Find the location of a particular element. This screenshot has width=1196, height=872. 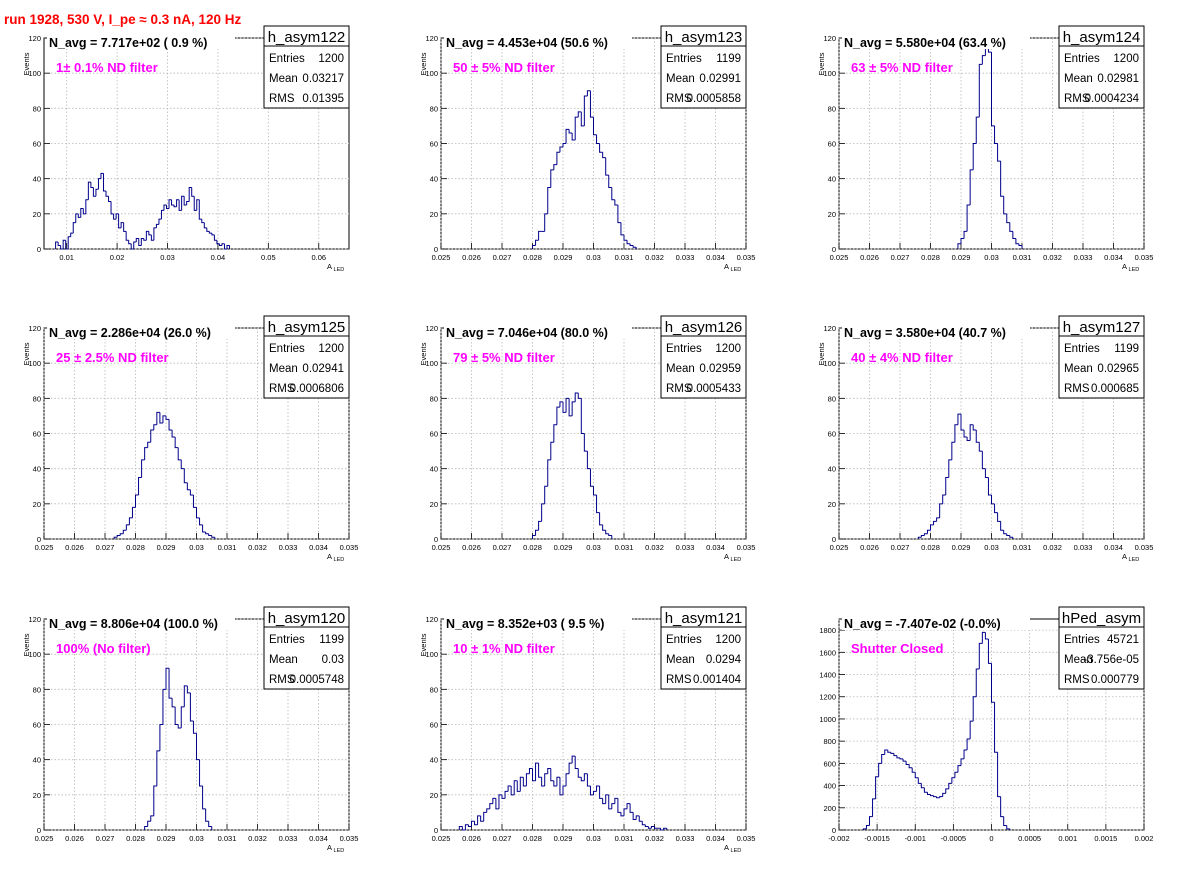

navg-label: N_avg = -7.407e-02 (-0.0%) is located at coordinates (922, 624).